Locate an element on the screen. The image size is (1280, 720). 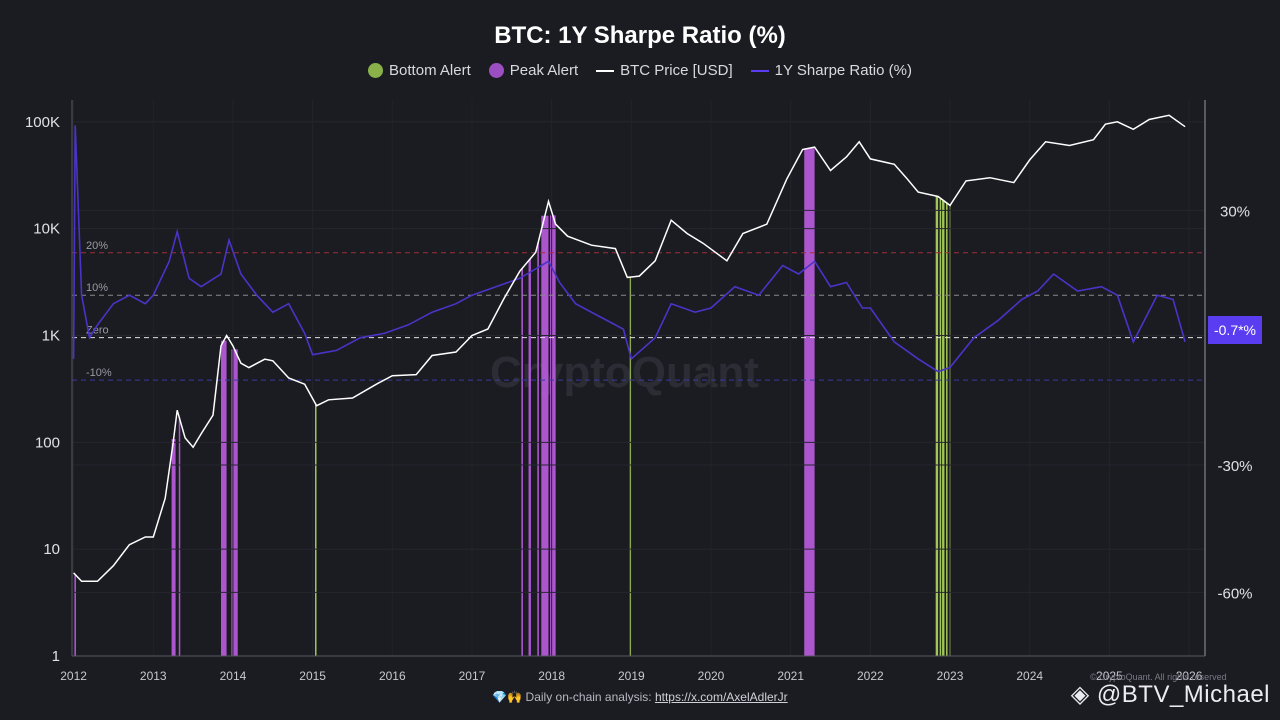
chart-title: BTC: 1Y Sharpe Ratio (%) is located at coordinates (640, 35).